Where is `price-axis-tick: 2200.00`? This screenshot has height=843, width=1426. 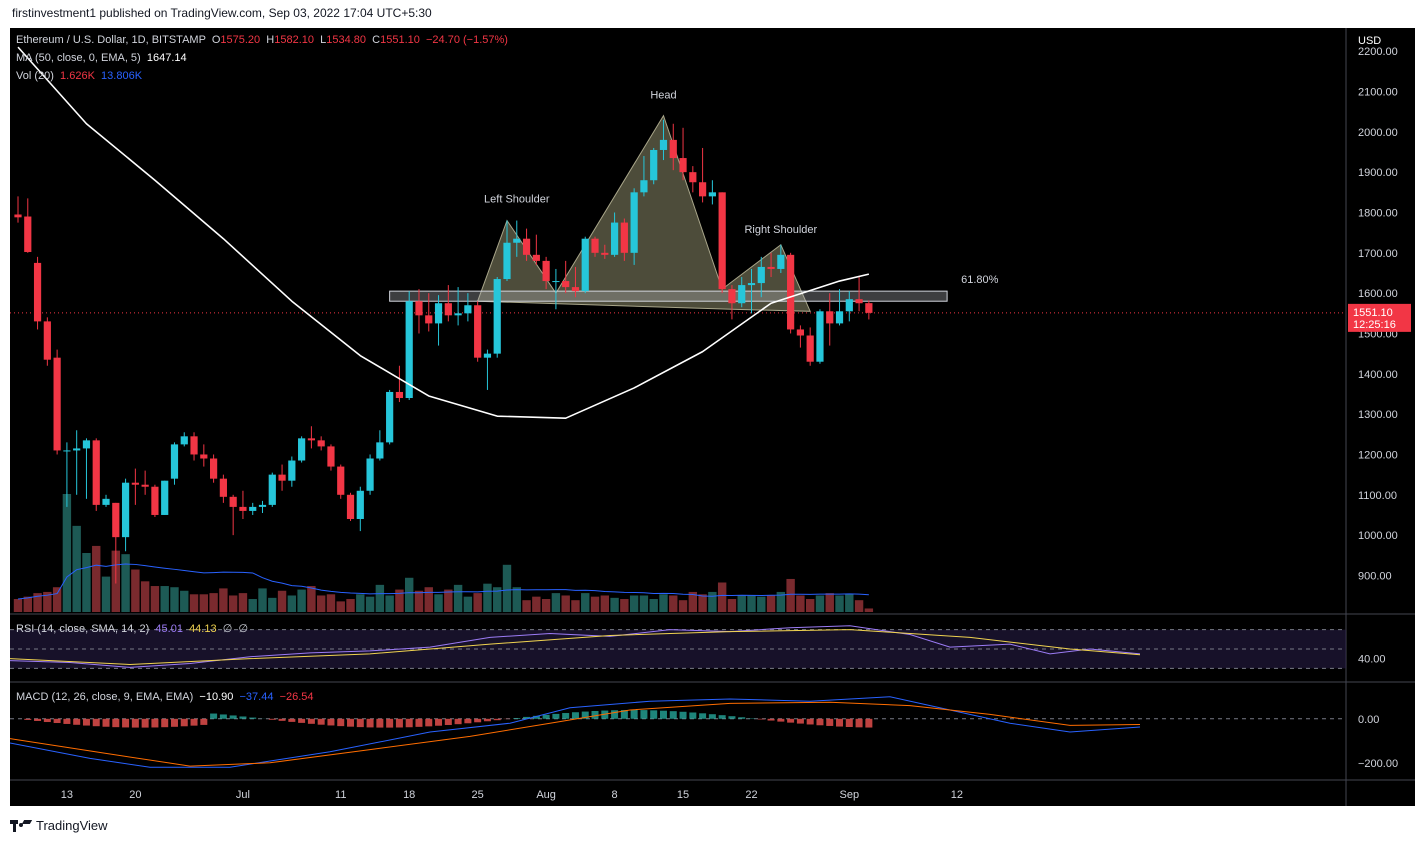 price-axis-tick: 2200.00 is located at coordinates (1378, 52).